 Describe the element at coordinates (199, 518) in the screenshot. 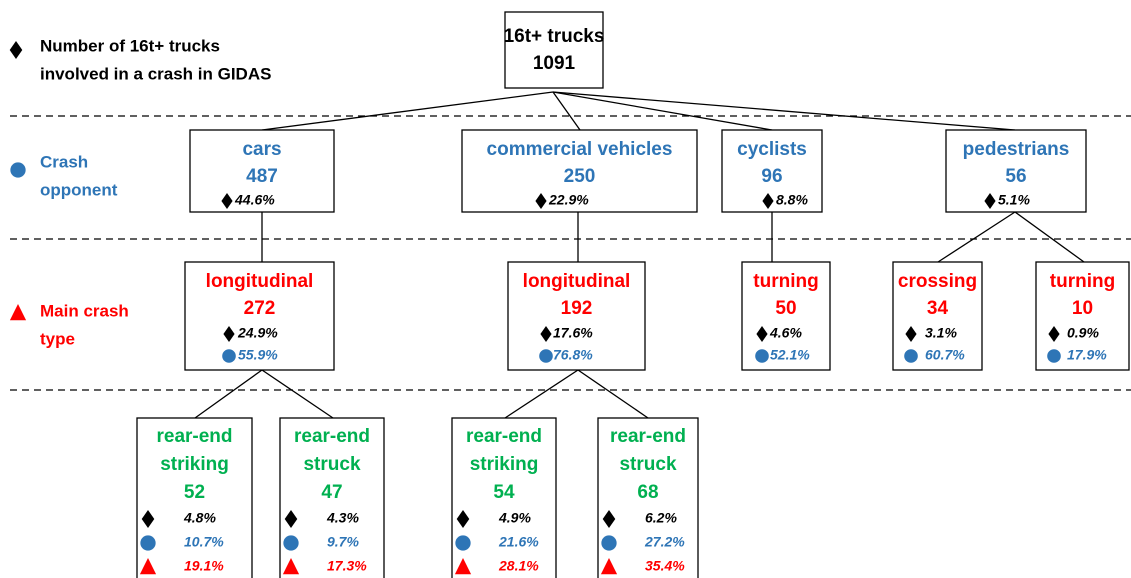

I see `share-label: 4.8%` at that location.